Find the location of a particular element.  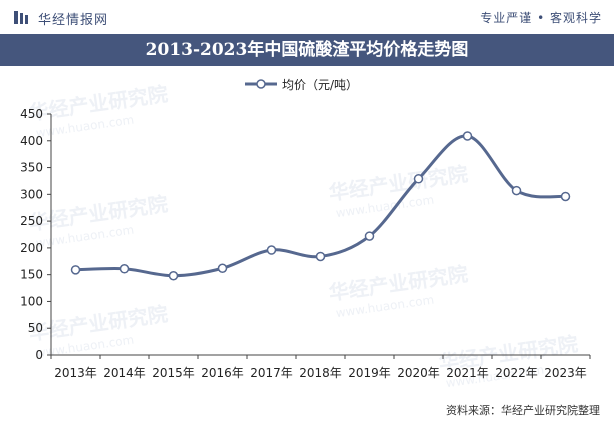

x-tick-label: 2018年 is located at coordinates (320, 373).